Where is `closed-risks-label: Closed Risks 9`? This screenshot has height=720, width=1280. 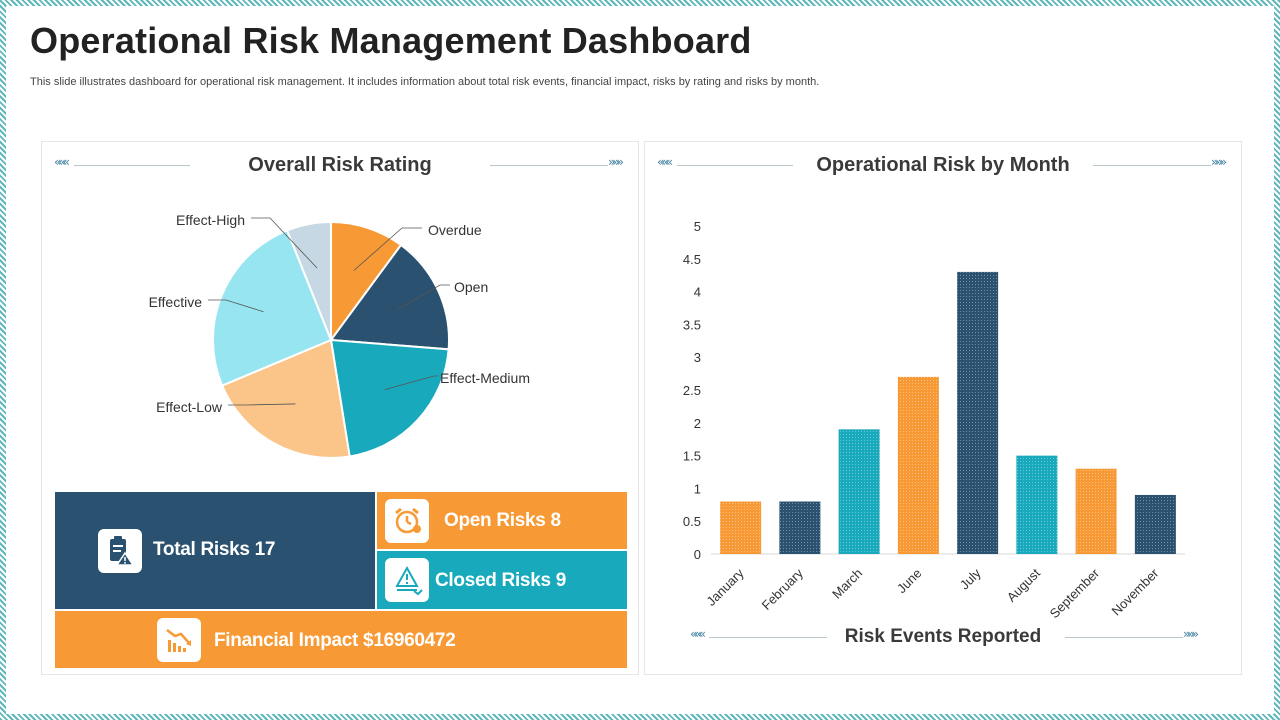
closed-risks-label: Closed Risks 9 is located at coordinates (500, 580).